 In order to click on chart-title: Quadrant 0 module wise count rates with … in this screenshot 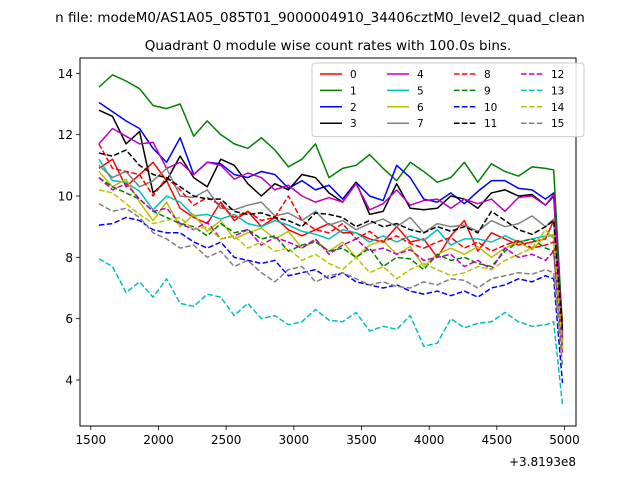, I will do `click(328, 46)`.